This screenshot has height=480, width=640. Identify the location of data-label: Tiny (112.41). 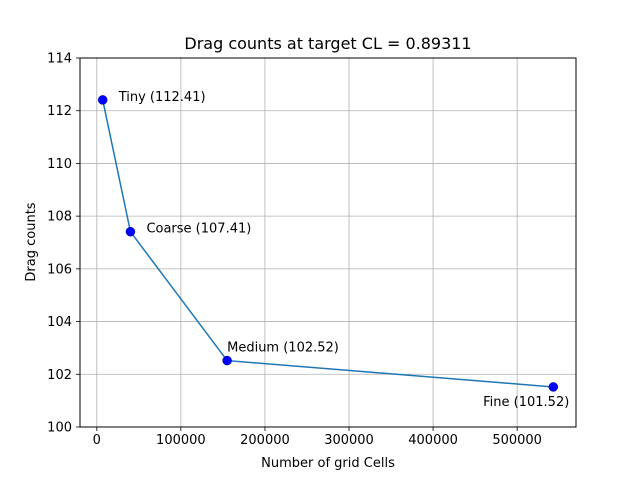
(162, 97).